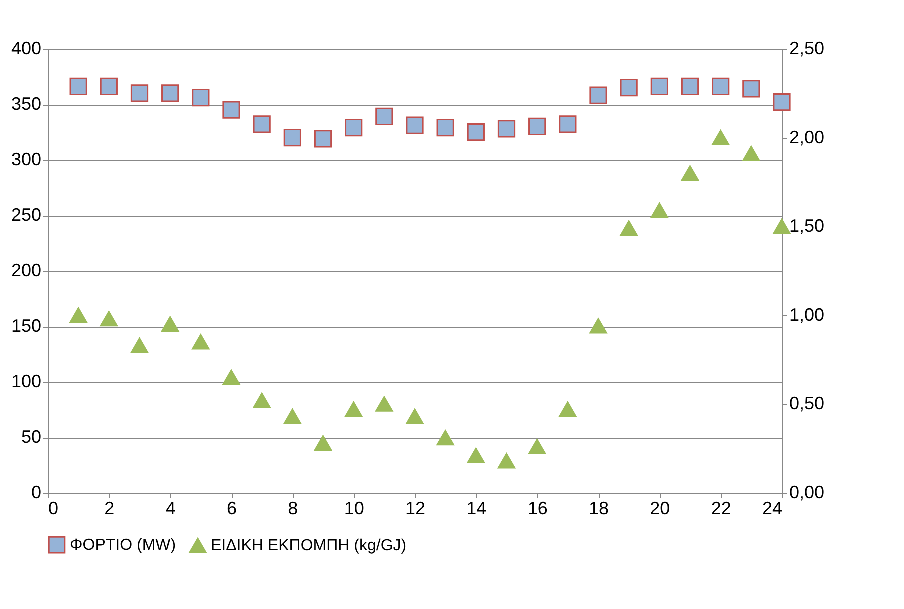 The image size is (904, 609). What do you see at coordinates (293, 508) in the screenshot?
I see `x-tick-label: 8` at bounding box center [293, 508].